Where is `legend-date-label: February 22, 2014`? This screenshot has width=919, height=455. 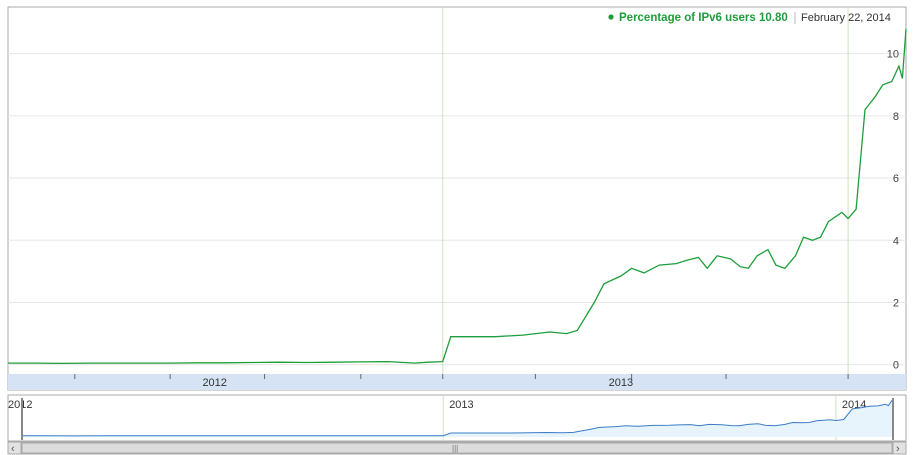
legend-date-label: February 22, 2014 is located at coordinates (846, 18).